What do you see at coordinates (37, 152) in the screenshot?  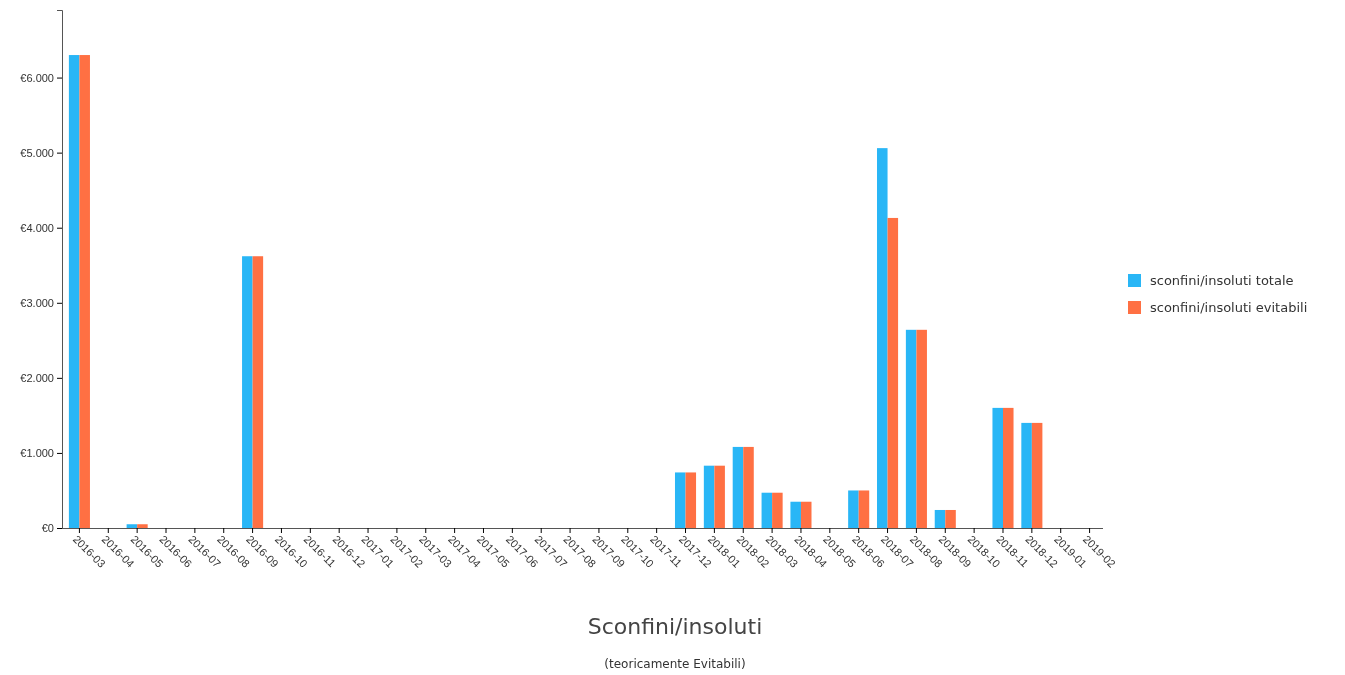 I see `y-tick-label: €5.000` at bounding box center [37, 152].